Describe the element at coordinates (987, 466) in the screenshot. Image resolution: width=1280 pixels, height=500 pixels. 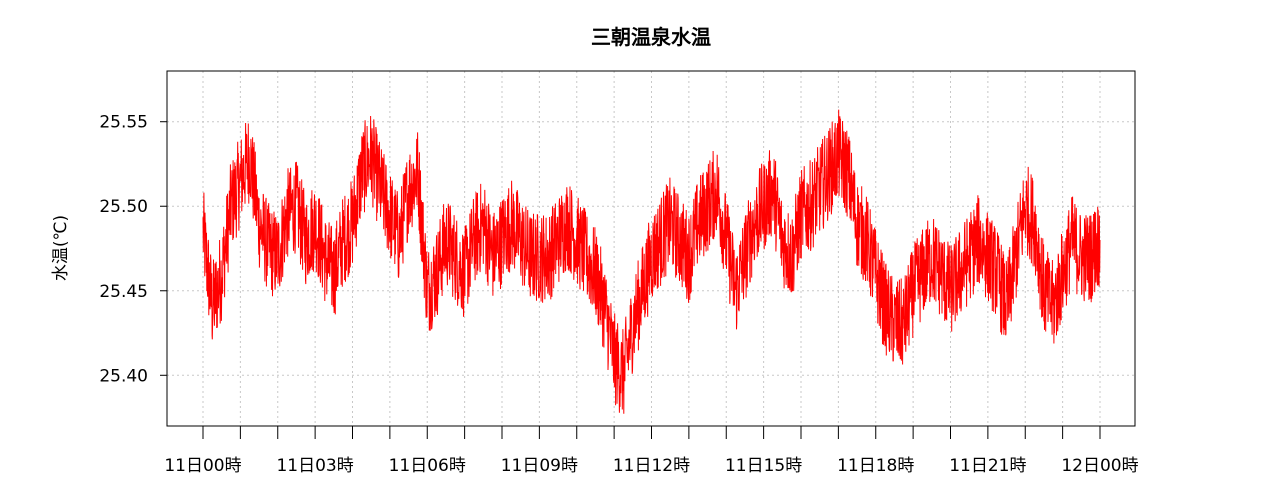
I see `x-tick-label: 11日21時` at that location.